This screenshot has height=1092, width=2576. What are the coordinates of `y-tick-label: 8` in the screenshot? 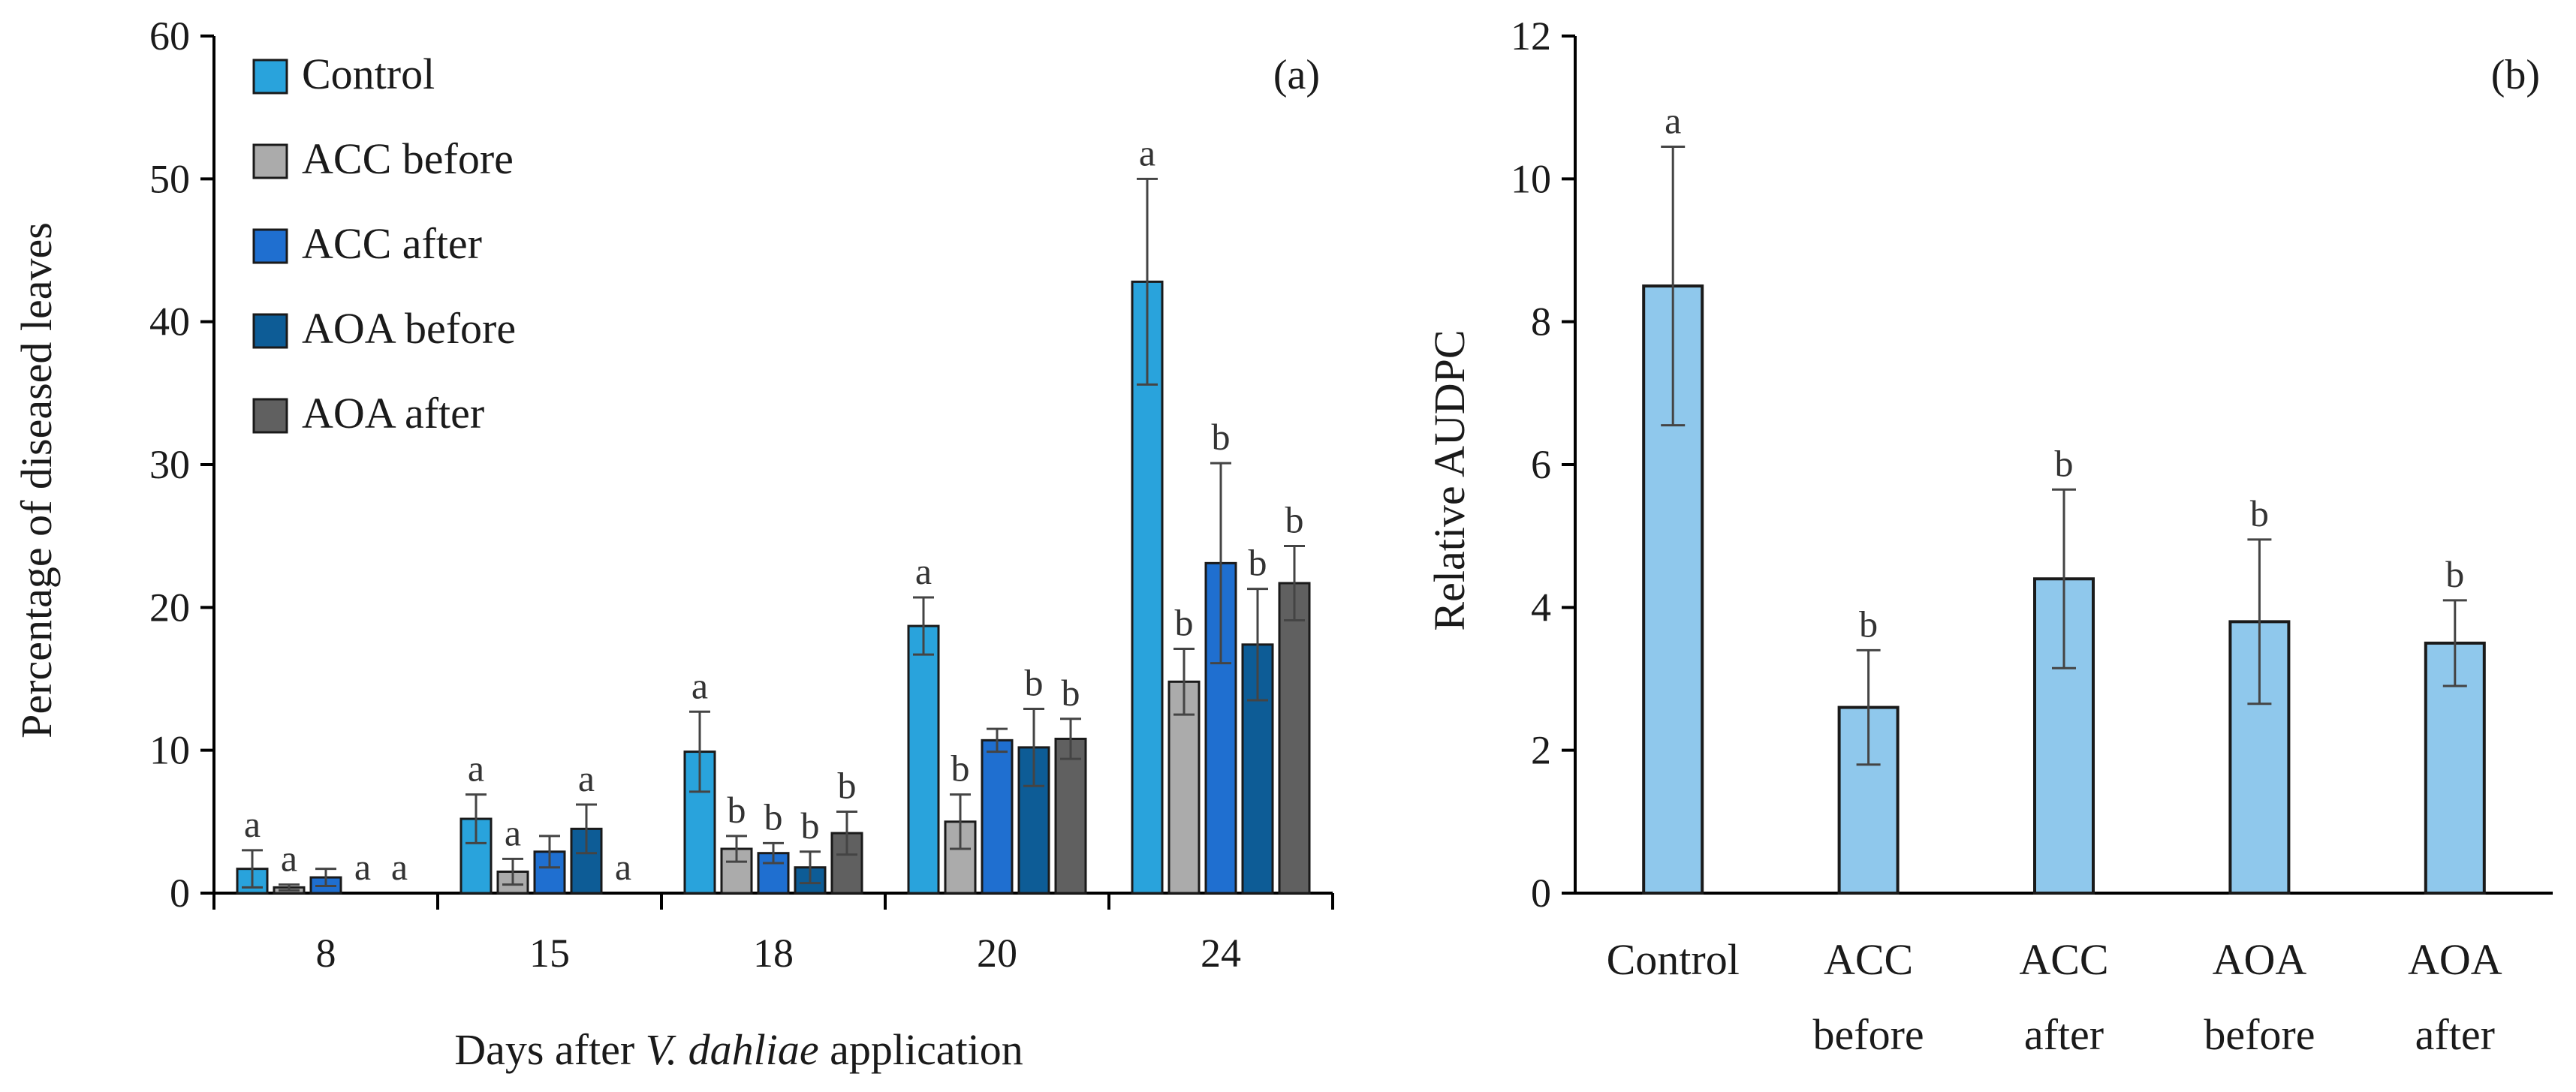 It's located at (1541, 321).